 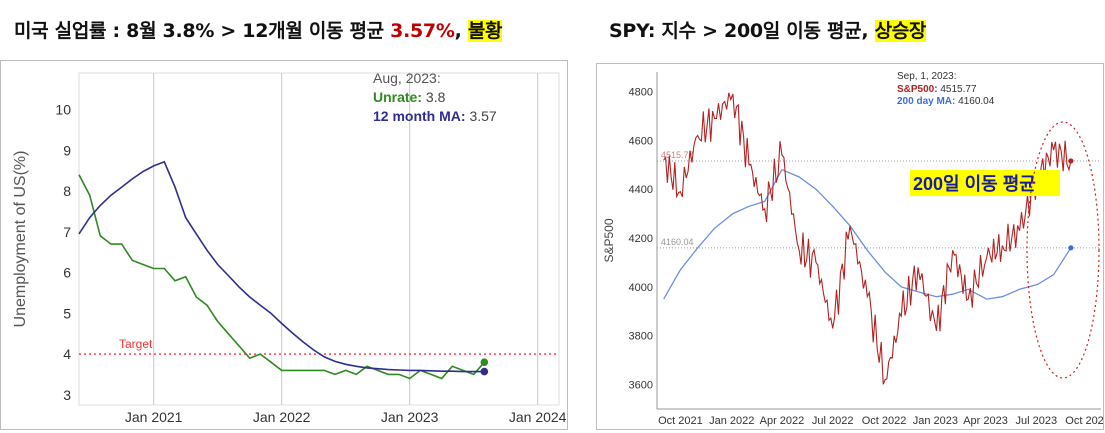 I want to click on right-headline-prefix: SPY: 지수 > 200일 이동 평균,, so click(x=742, y=31).